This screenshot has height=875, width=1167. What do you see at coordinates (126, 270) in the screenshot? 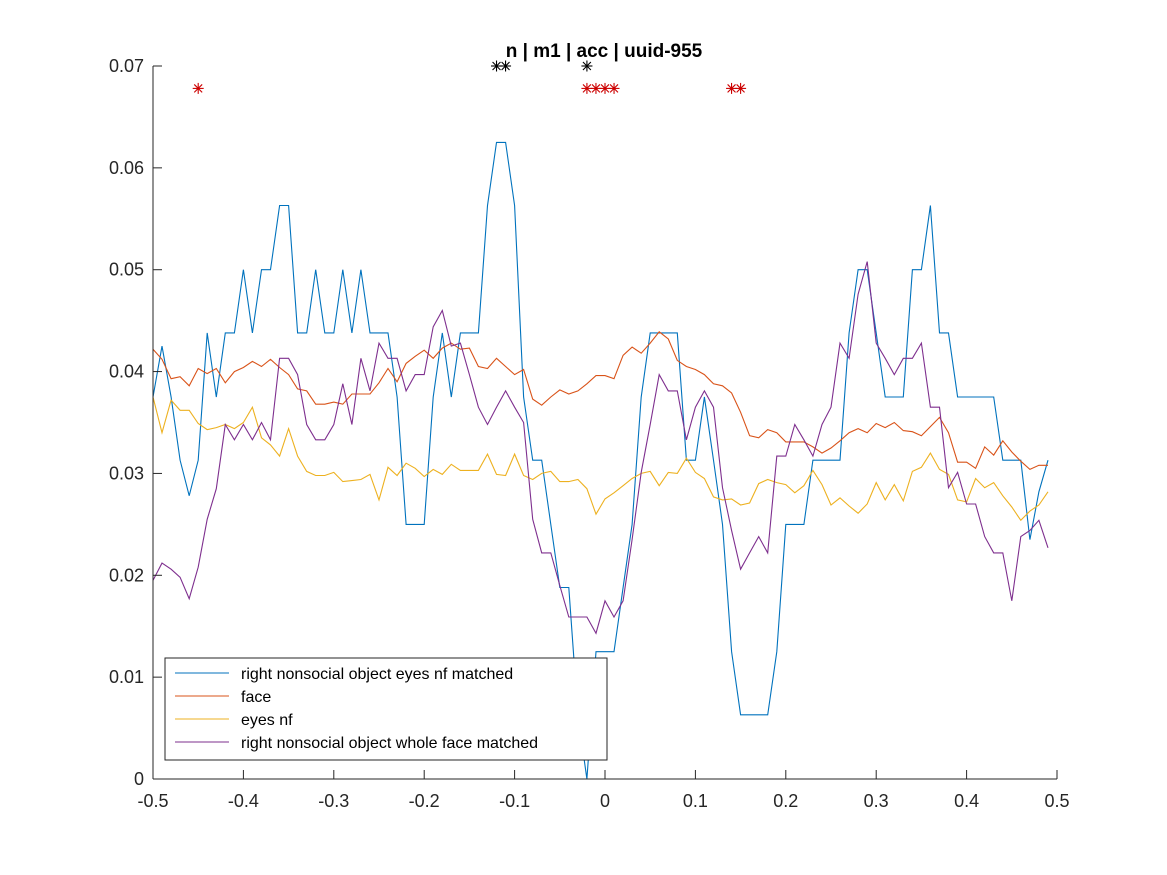
I see `y-tick-label: 0.05` at bounding box center [126, 270].